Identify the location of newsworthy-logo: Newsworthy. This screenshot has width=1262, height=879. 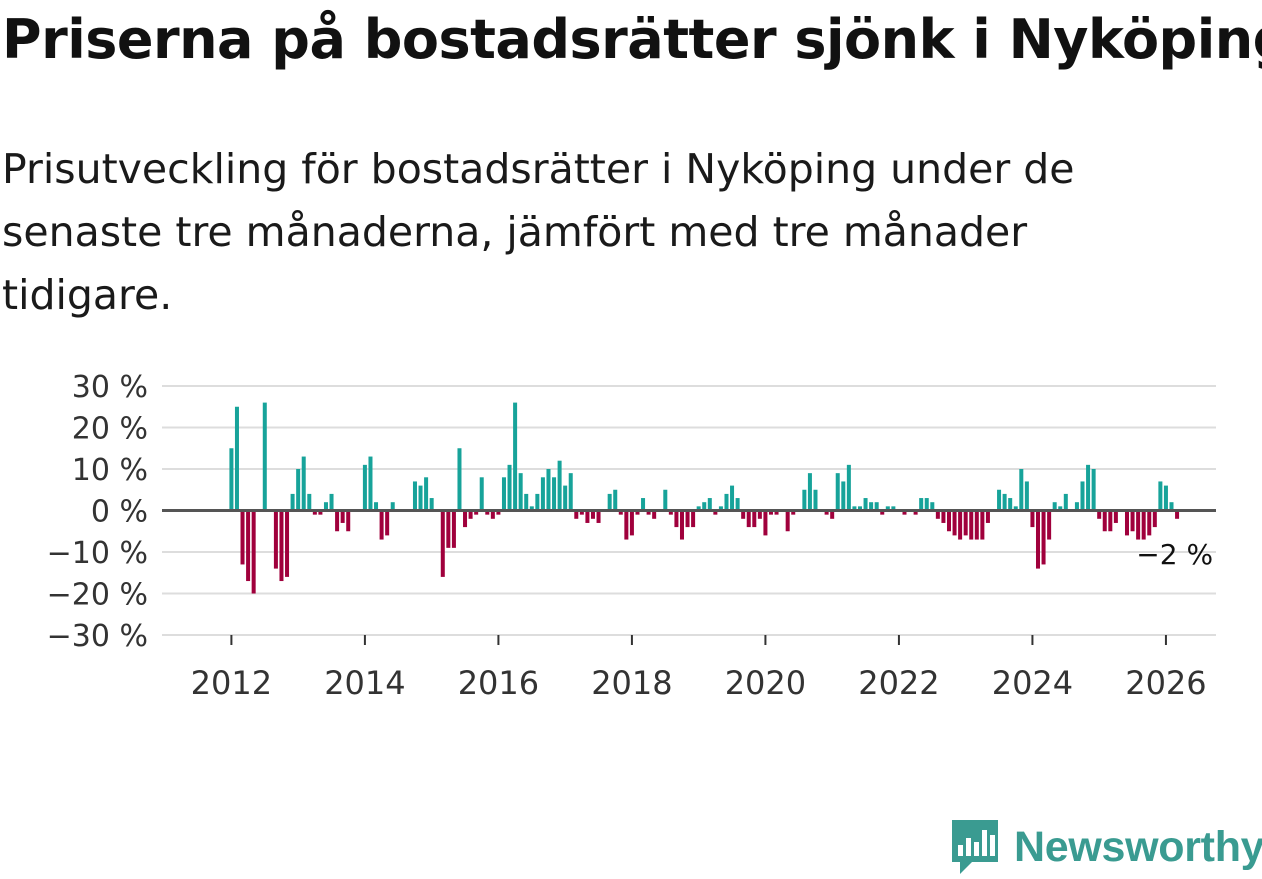
(1106, 847).